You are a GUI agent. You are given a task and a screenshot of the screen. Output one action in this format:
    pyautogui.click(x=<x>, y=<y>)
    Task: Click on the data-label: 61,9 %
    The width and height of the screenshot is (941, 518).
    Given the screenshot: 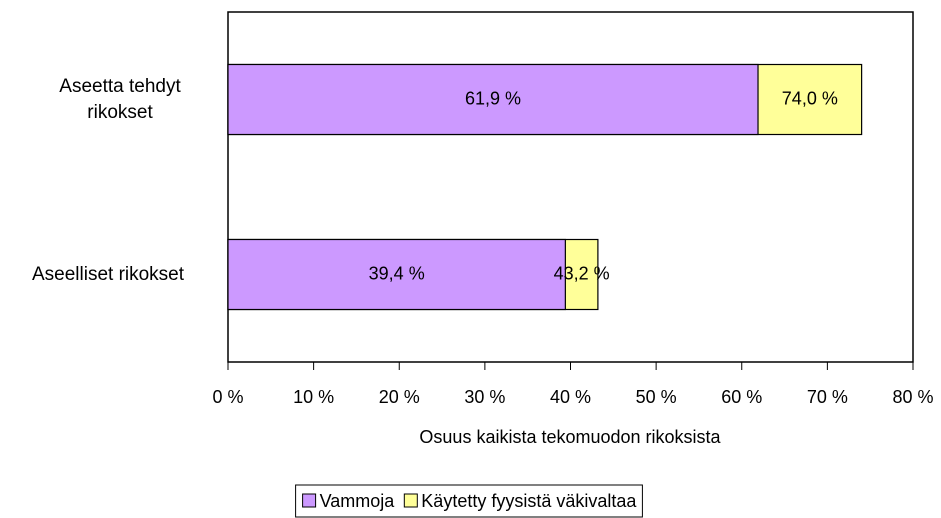 What is the action you would take?
    pyautogui.click(x=493, y=98)
    